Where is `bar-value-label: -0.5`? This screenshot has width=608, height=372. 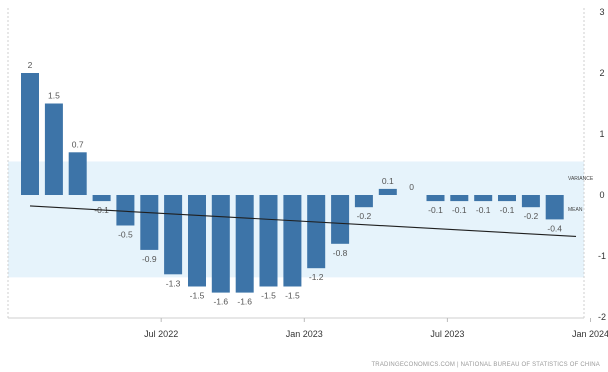 bar-value-label: -0.5 is located at coordinates (125, 235).